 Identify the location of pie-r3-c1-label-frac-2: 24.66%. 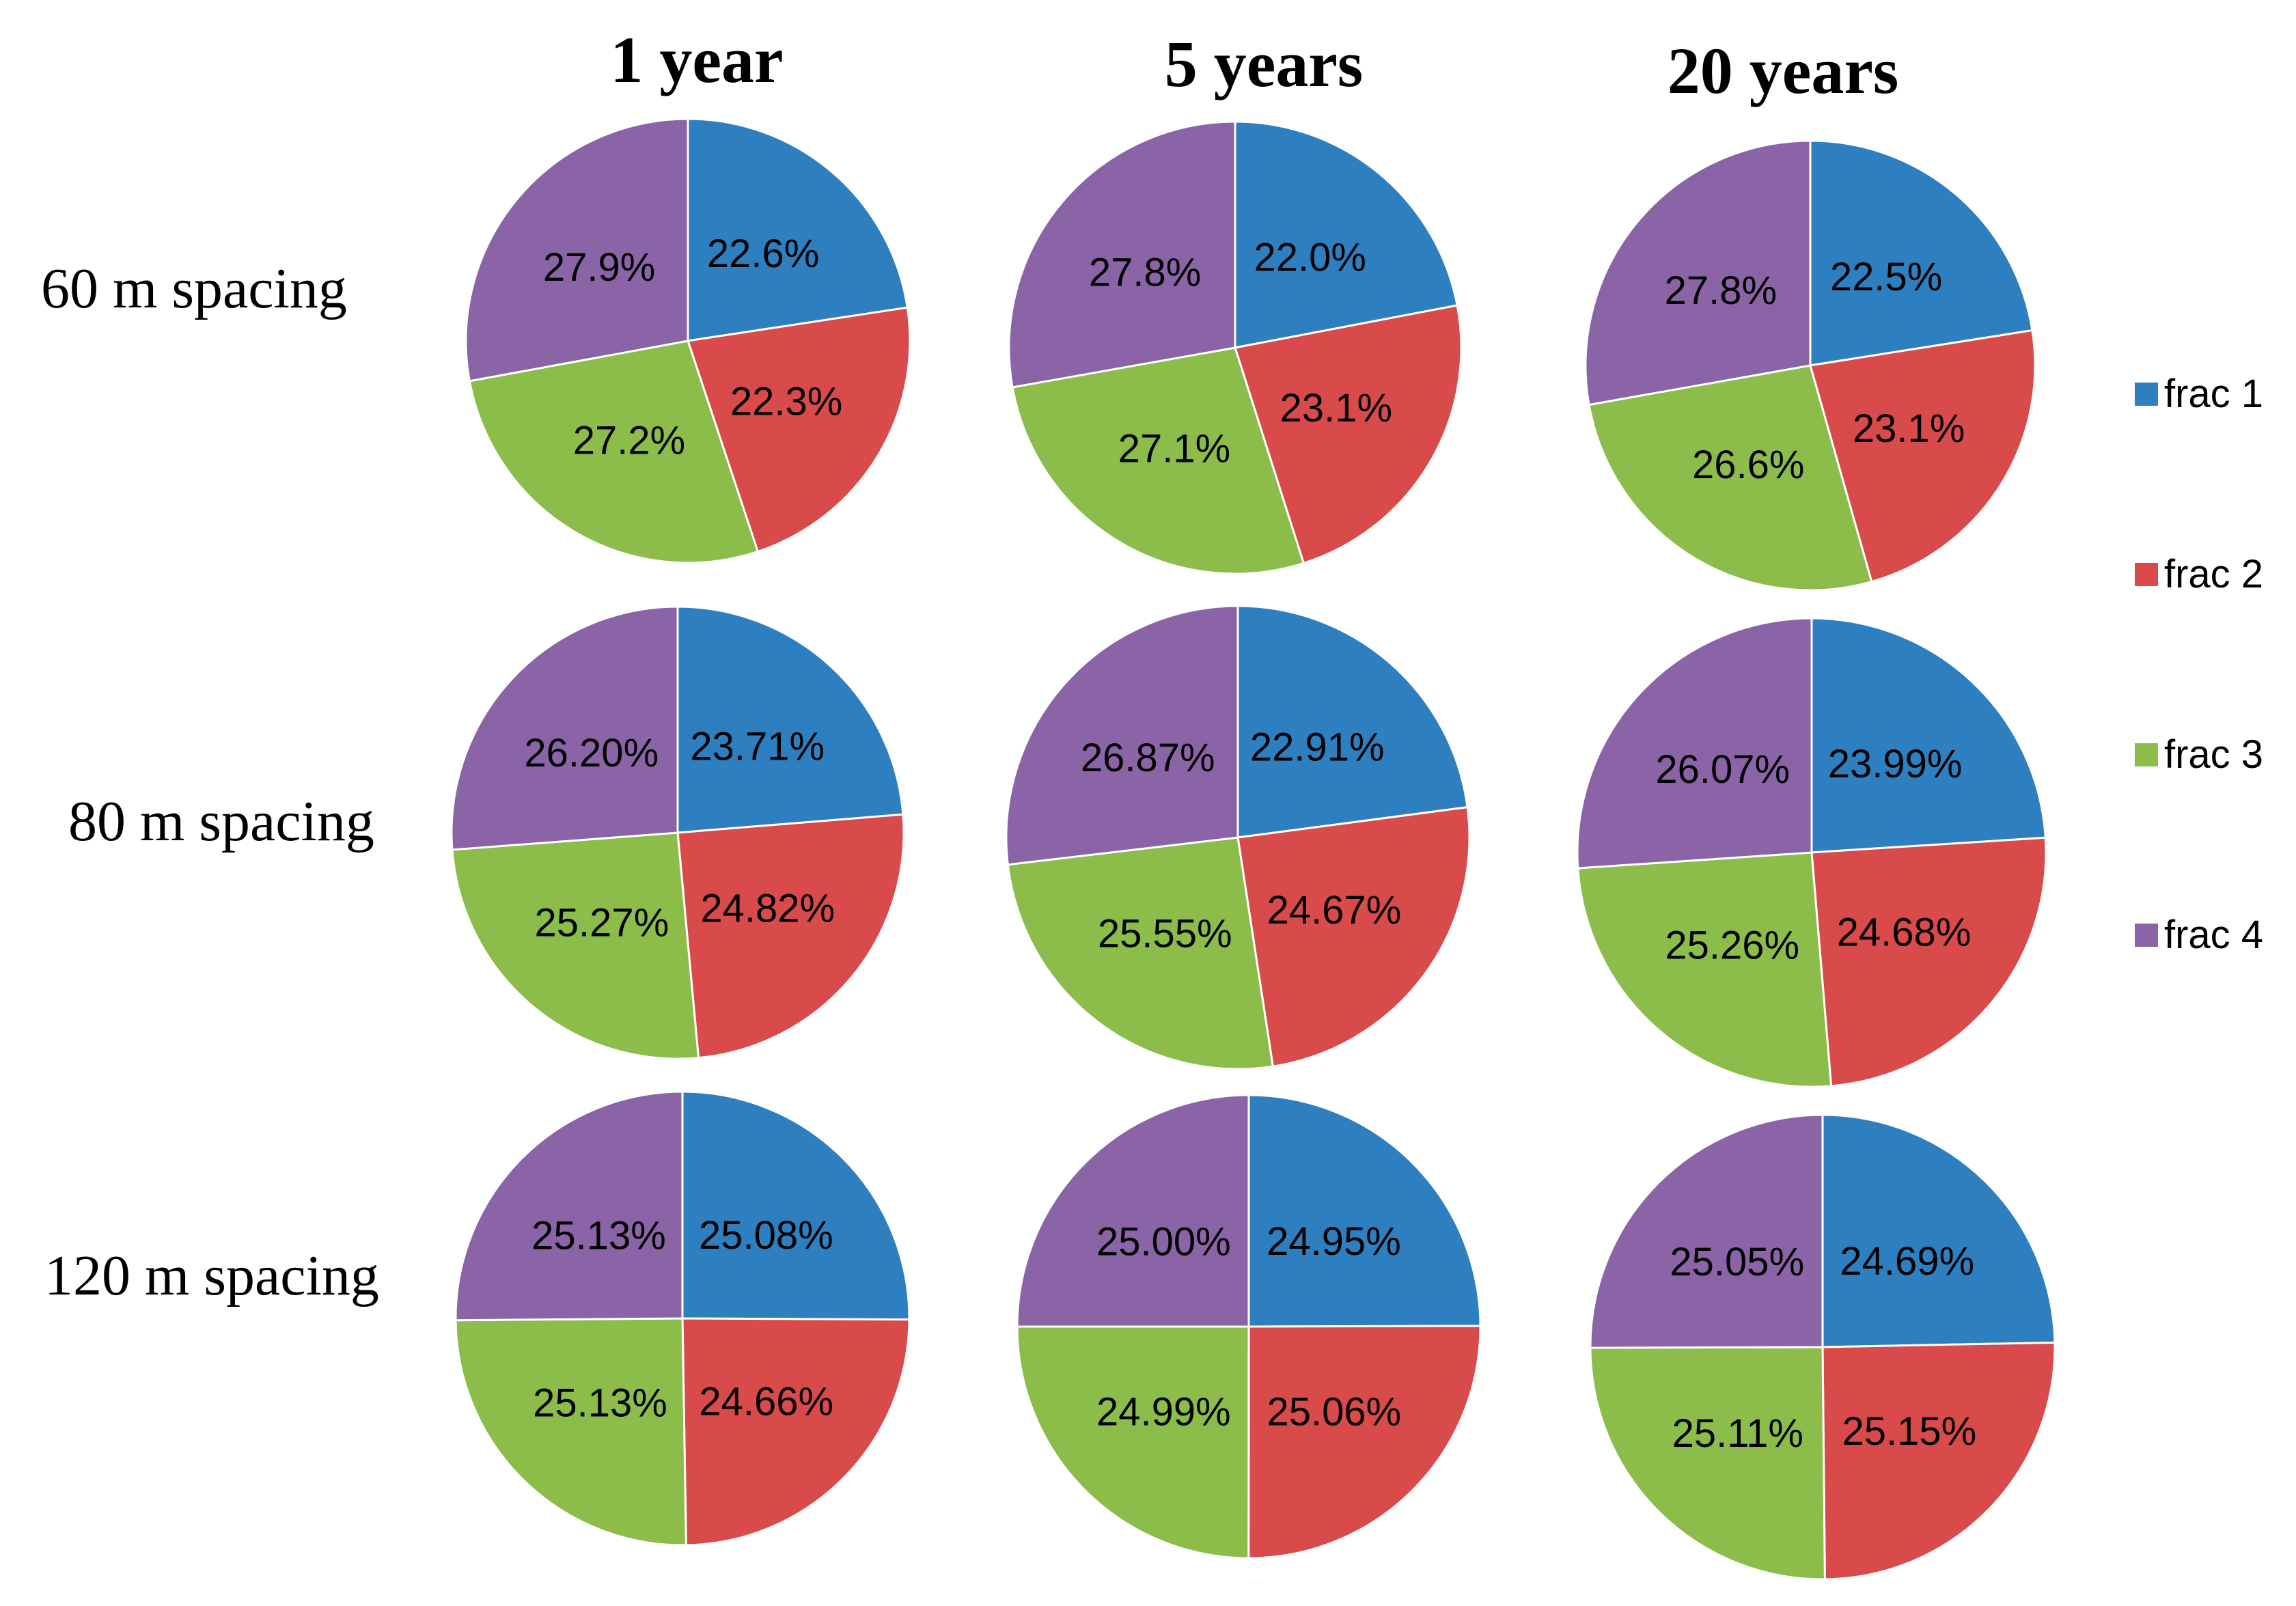
(766, 1402).